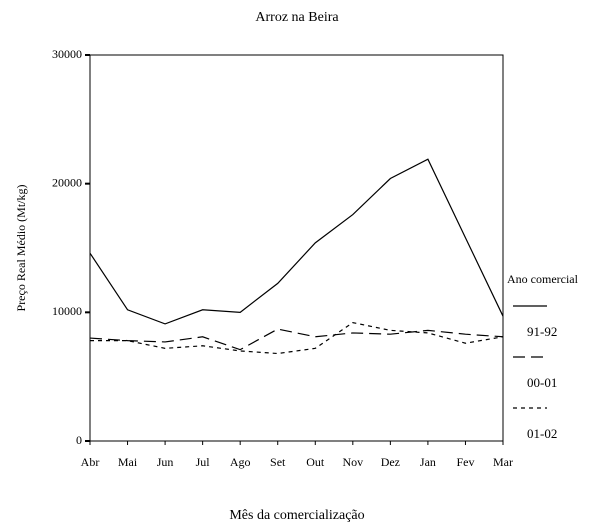 The width and height of the screenshot is (598, 529). What do you see at coordinates (390, 462) in the screenshot?
I see `x-tick-label: Dez` at bounding box center [390, 462].